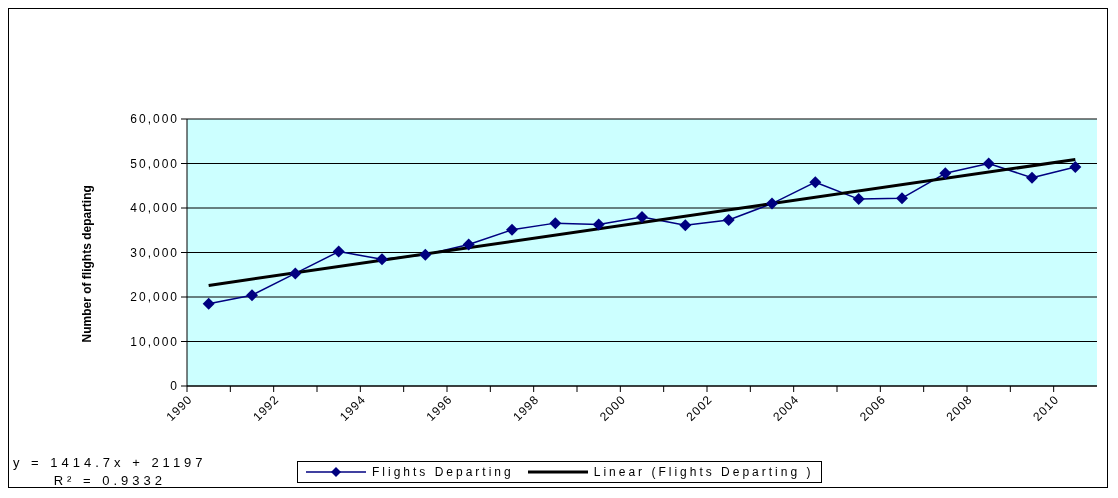 The image size is (1118, 498). What do you see at coordinates (87, 264) in the screenshot?
I see `y-axis-title: Number of flights departing` at bounding box center [87, 264].